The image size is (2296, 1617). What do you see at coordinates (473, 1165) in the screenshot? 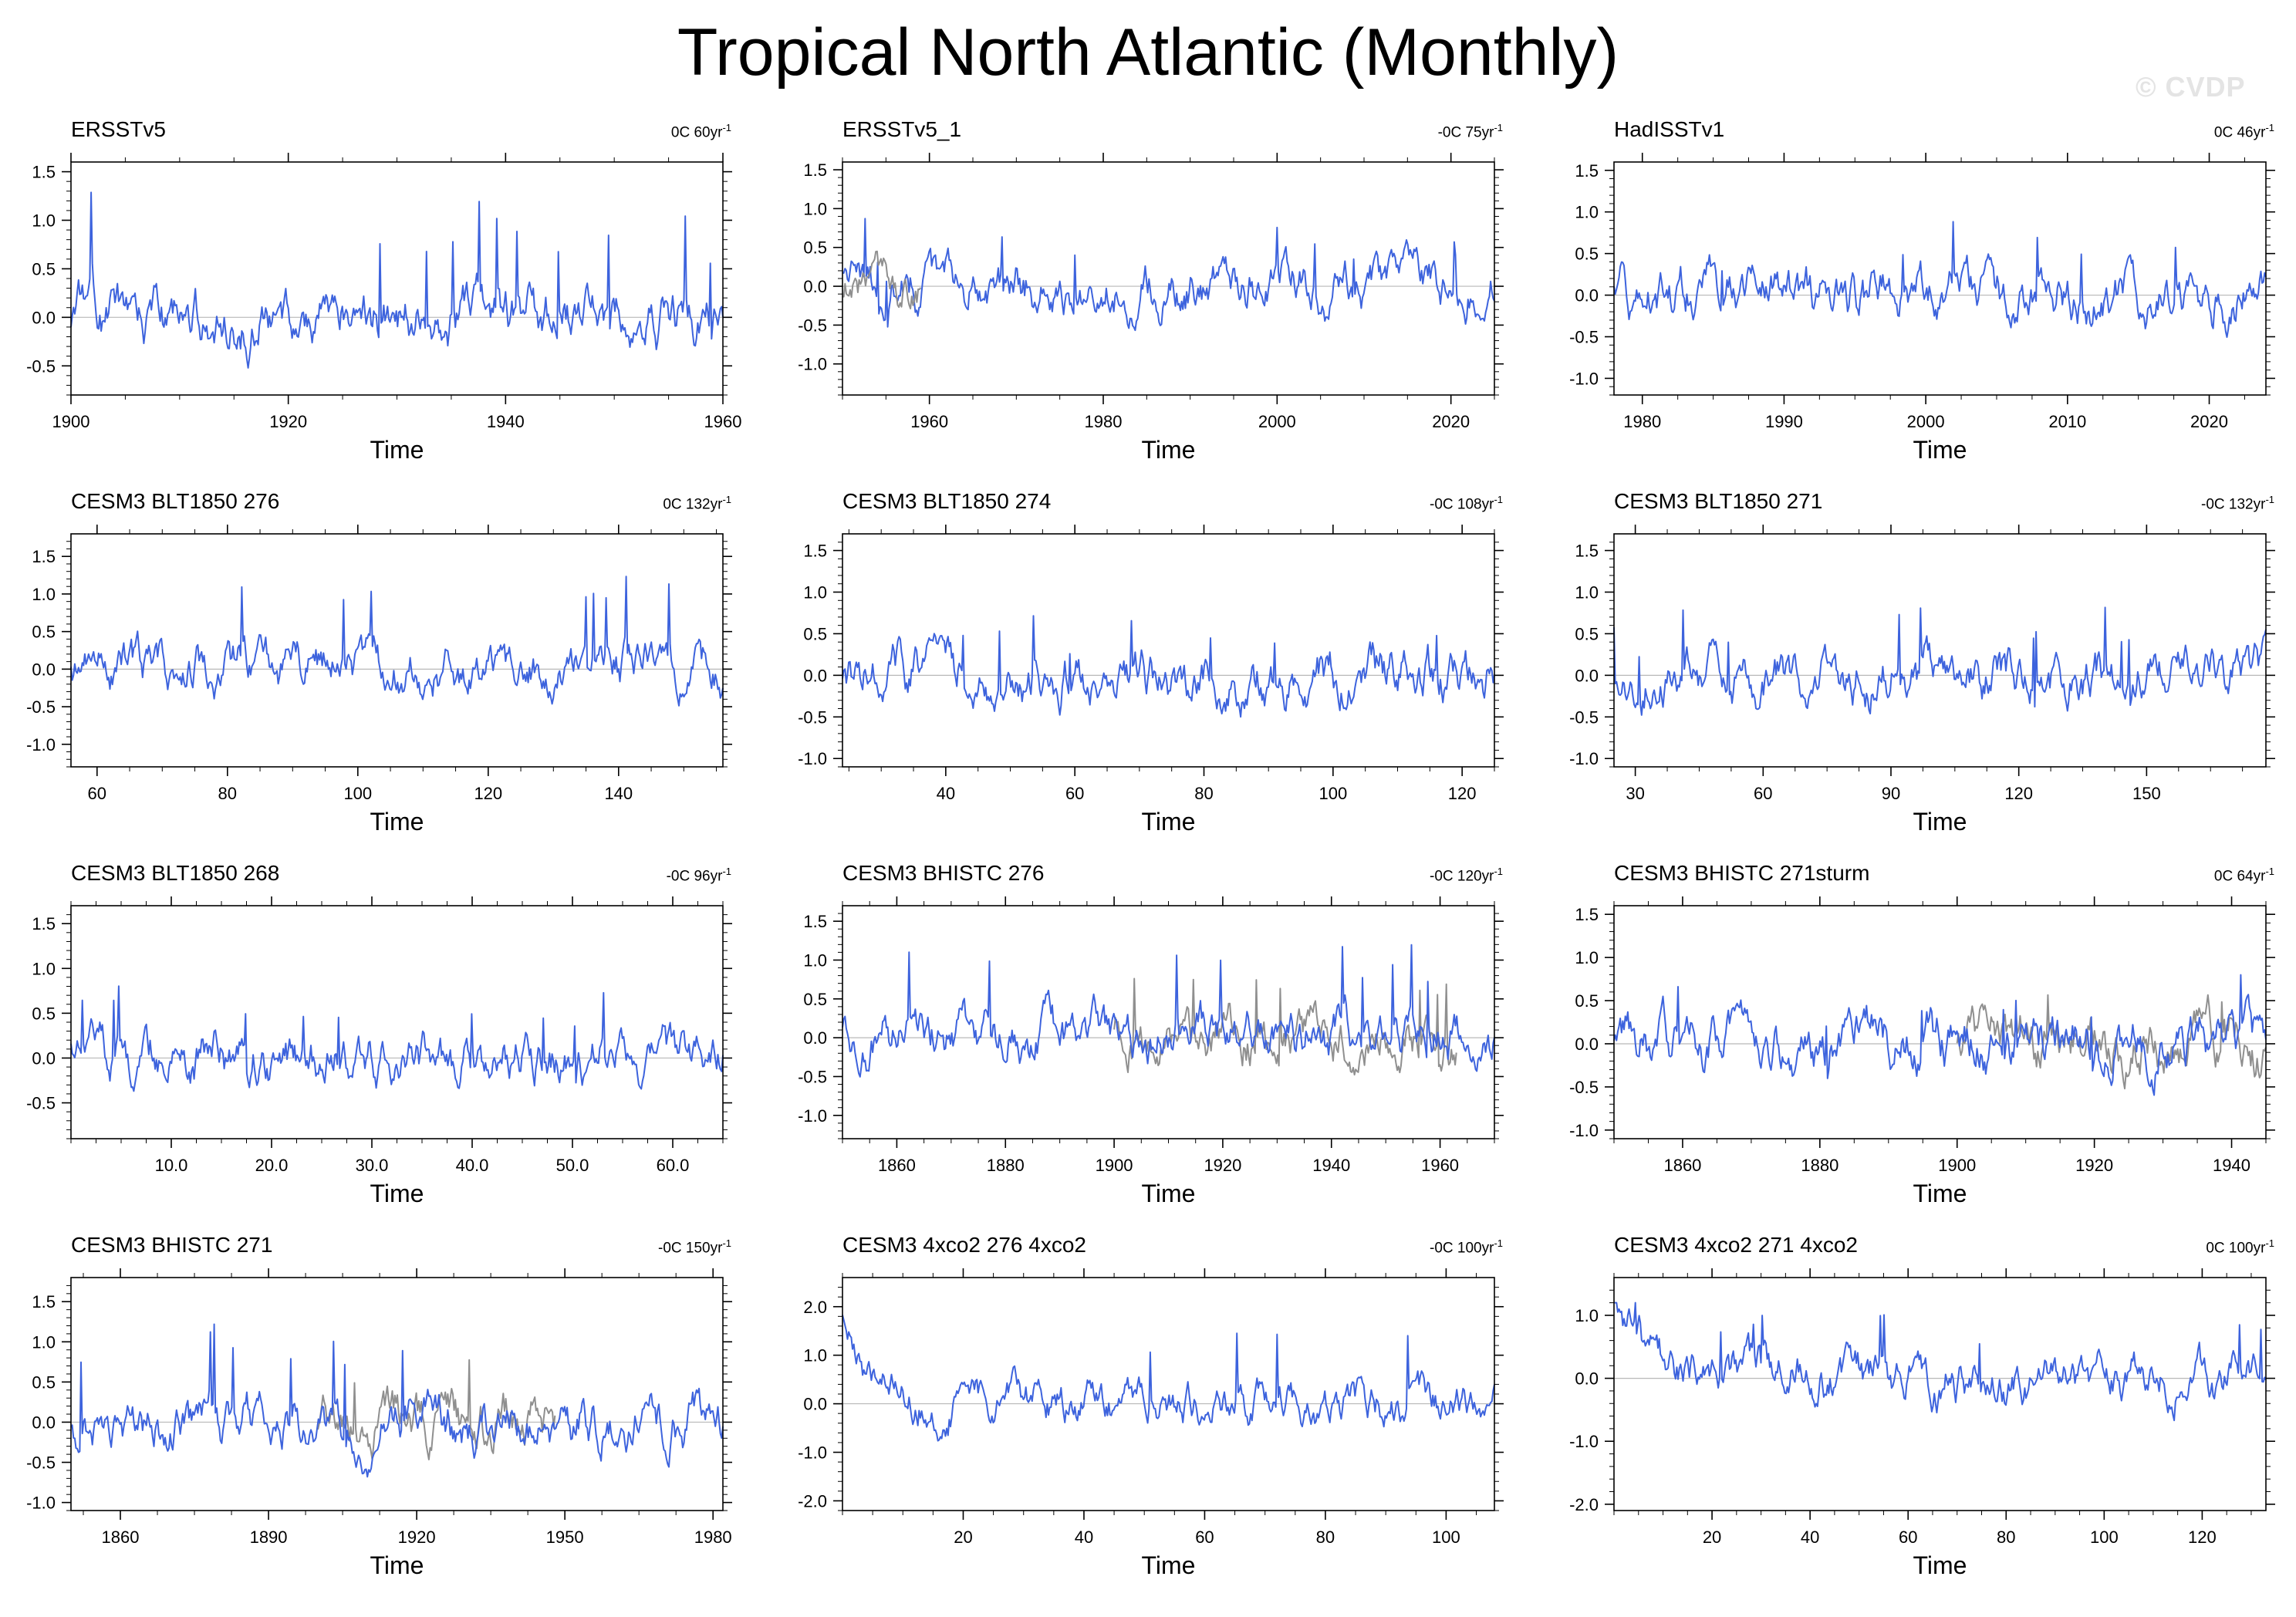
I see `x-tick-label: 40.0` at bounding box center [473, 1165].